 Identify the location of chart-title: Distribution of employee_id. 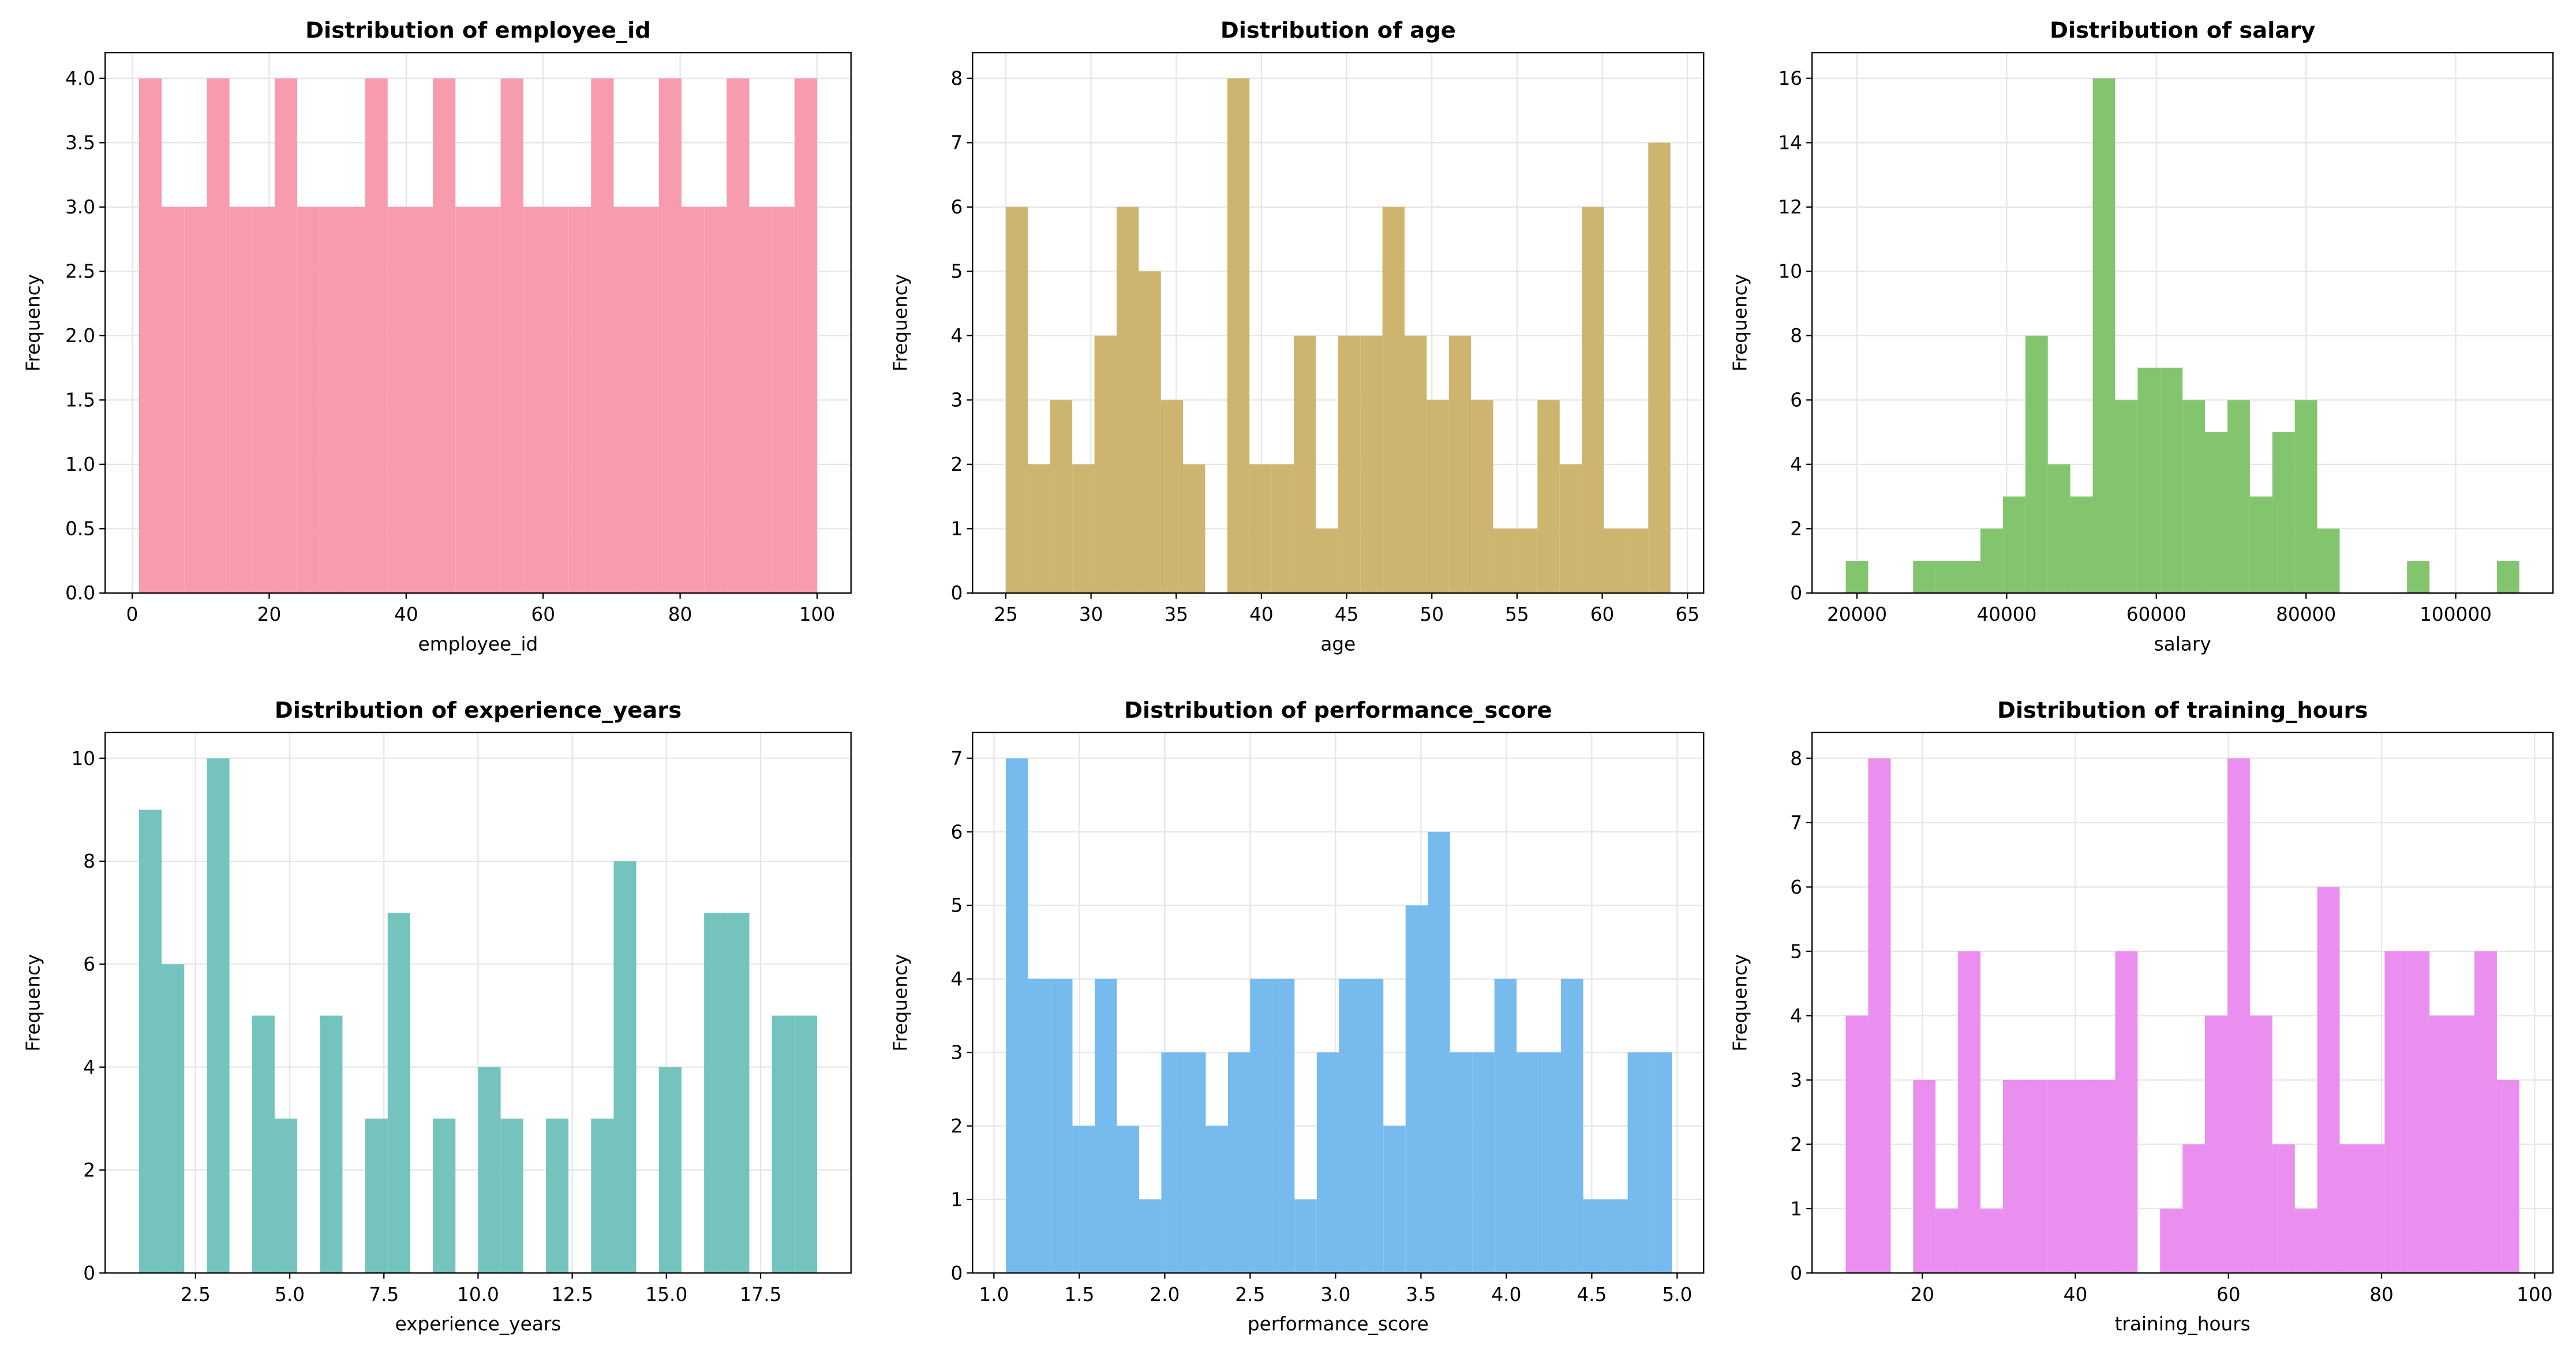
(478, 31).